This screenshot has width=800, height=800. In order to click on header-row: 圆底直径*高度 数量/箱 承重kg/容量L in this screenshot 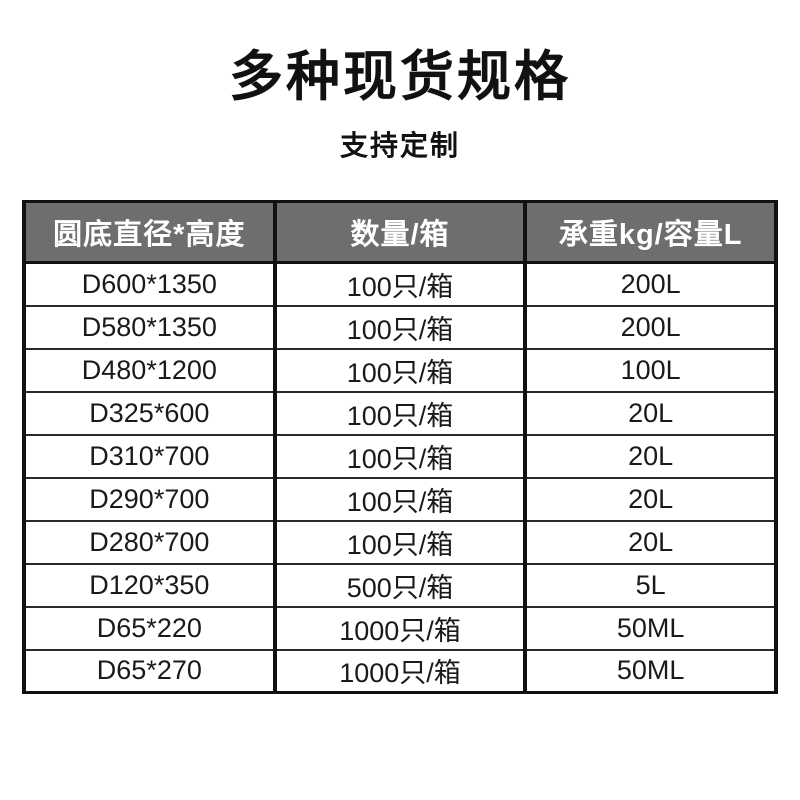, I will do `click(400, 232)`.